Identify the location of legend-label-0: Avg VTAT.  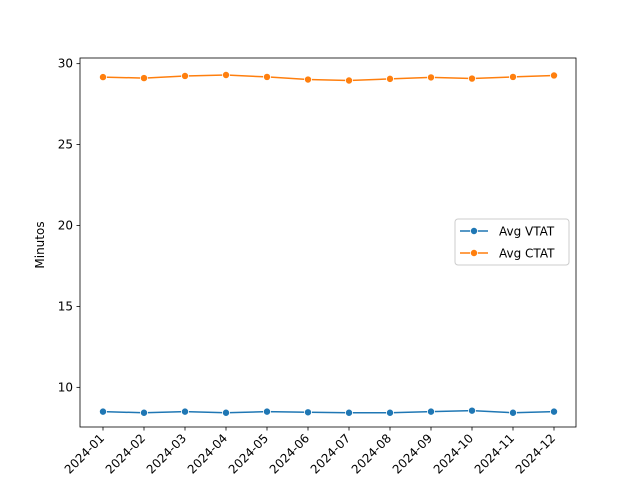
(527, 232).